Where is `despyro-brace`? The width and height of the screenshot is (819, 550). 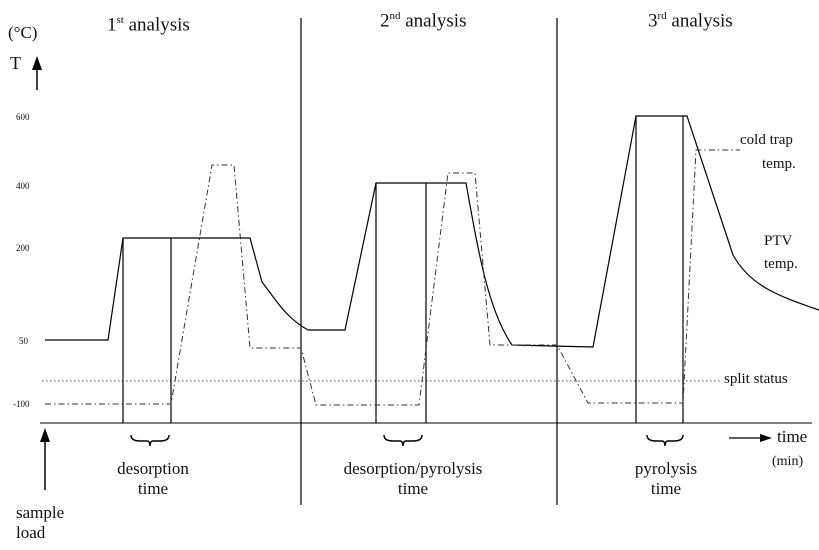
despyro-brace is located at coordinates (403, 440).